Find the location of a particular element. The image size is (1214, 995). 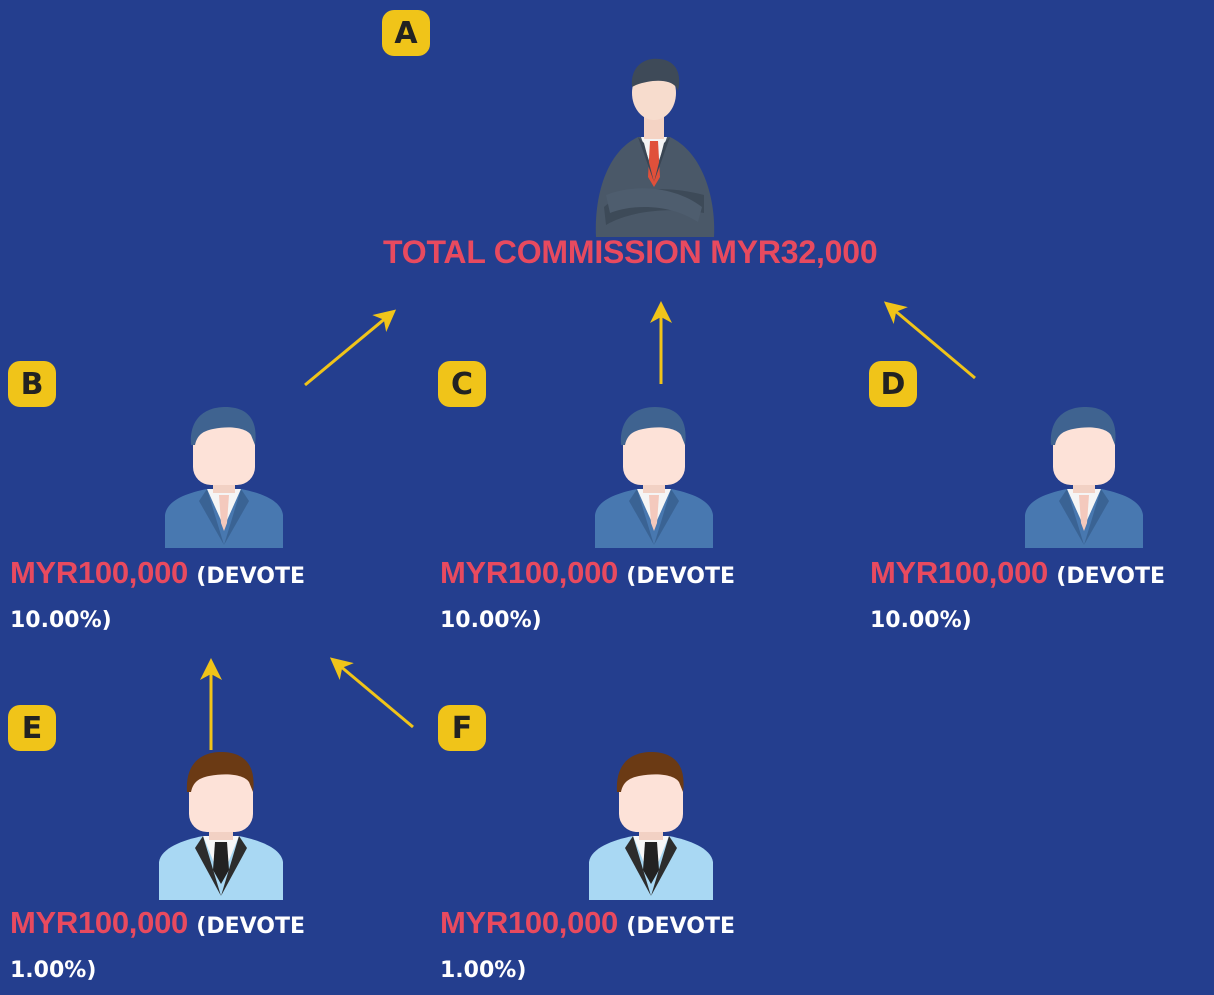

node-b-percent: 10.00%) is located at coordinates (61, 620).